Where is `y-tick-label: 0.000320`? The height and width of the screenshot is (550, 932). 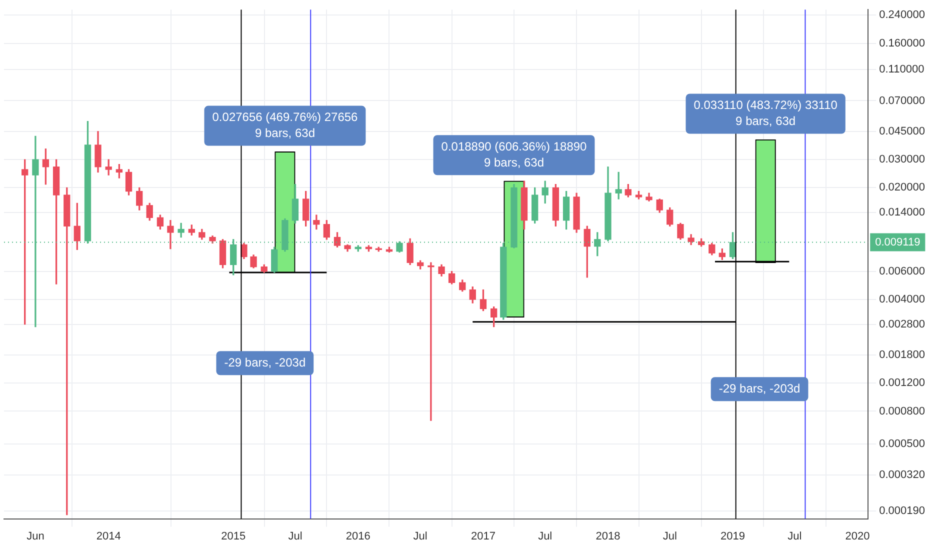
y-tick-label: 0.000320 is located at coordinates (902, 474).